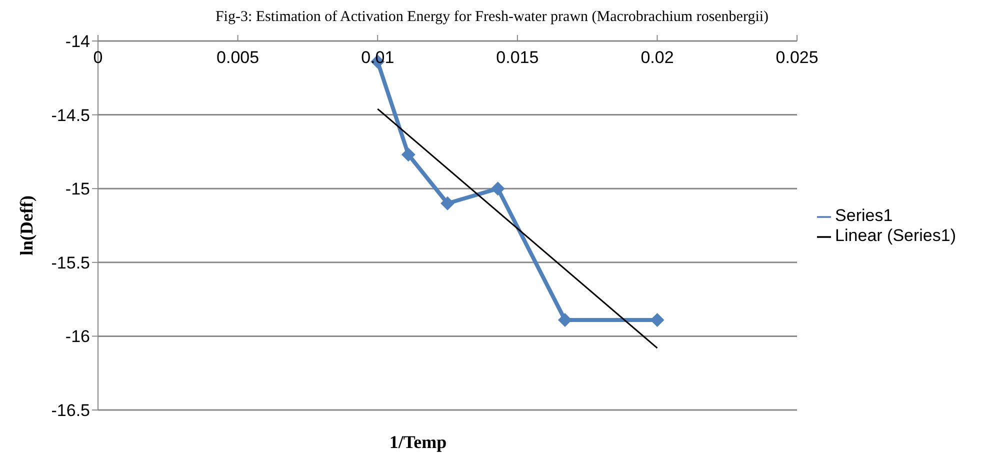 This screenshot has height=464, width=984. Describe the element at coordinates (418, 442) in the screenshot. I see `x-axis-title: 1/Temp` at that location.